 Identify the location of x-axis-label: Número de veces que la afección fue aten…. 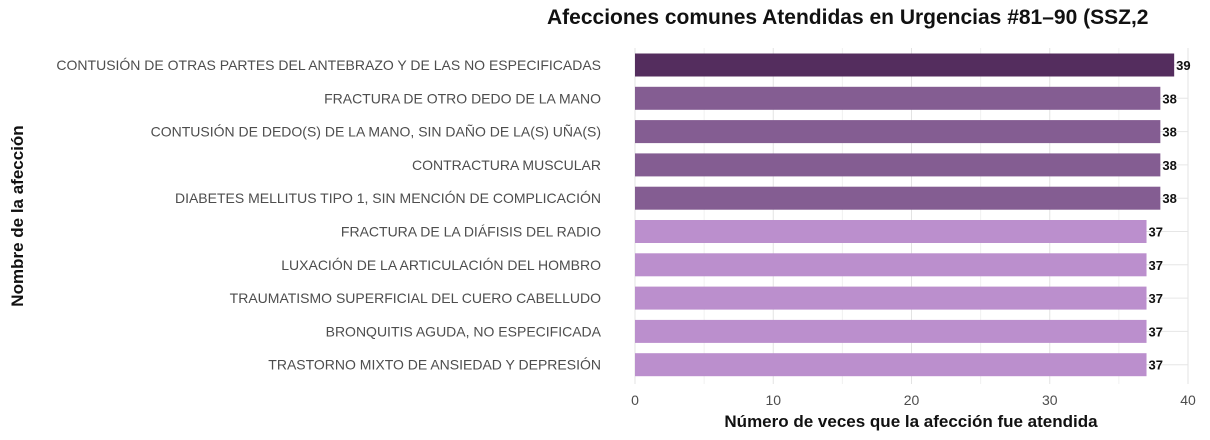
(911, 421).